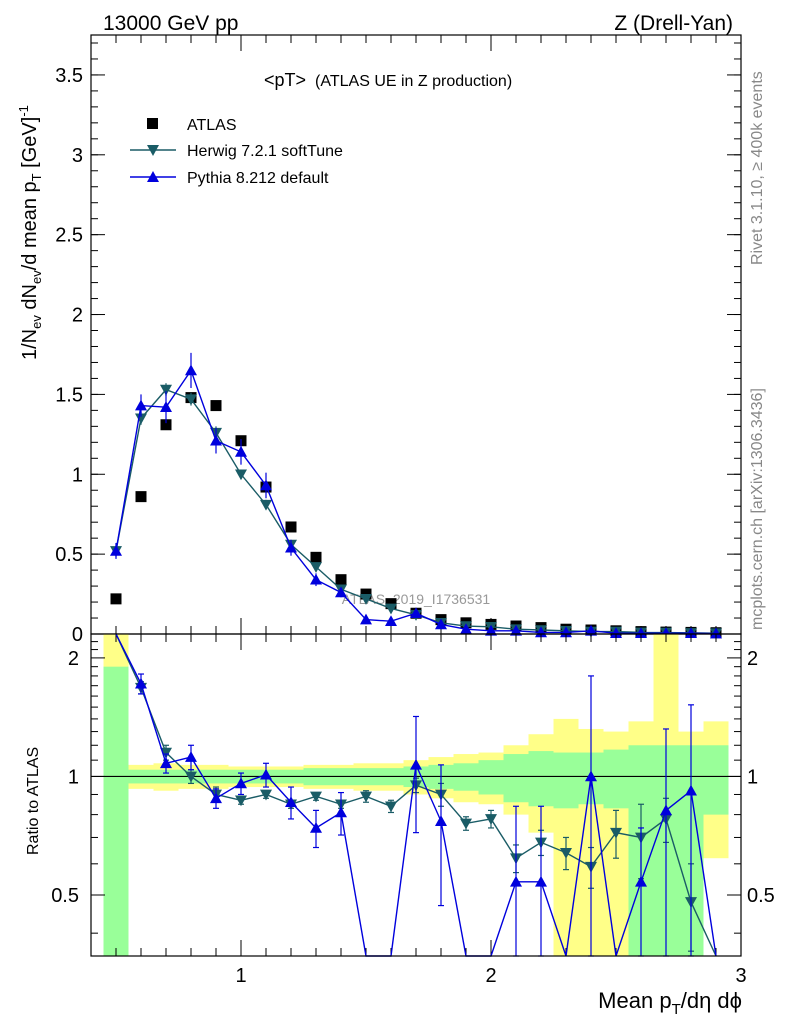 Image resolution: width=786 pixels, height=1024 pixels. I want to click on plot-title-main: <pT>, so click(285, 80).